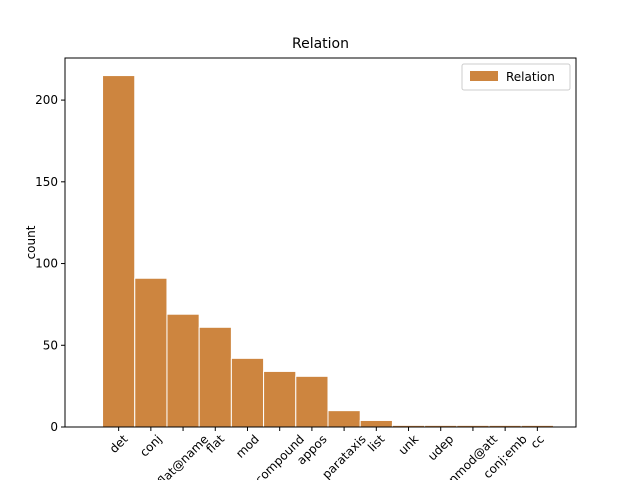 This screenshot has height=480, width=640. I want to click on chart-title: Relation, so click(320, 44).